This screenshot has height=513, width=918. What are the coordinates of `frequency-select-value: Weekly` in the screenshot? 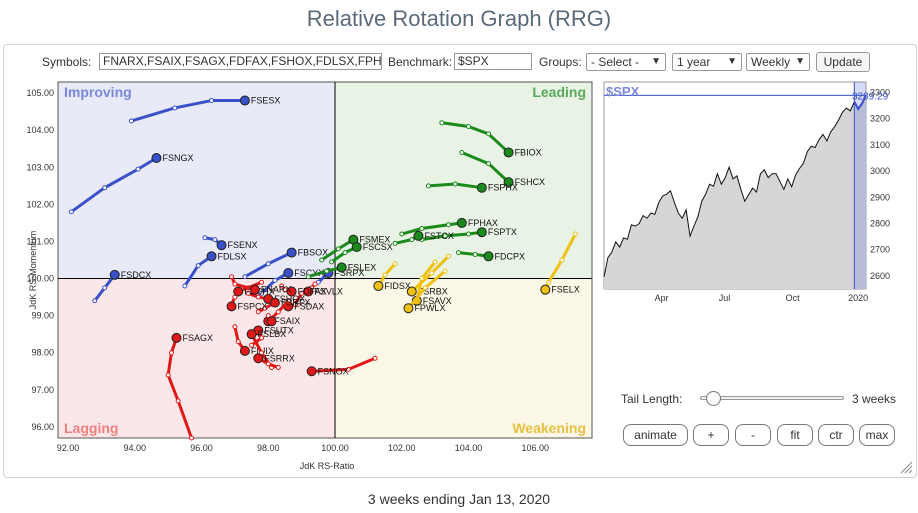 It's located at (771, 62).